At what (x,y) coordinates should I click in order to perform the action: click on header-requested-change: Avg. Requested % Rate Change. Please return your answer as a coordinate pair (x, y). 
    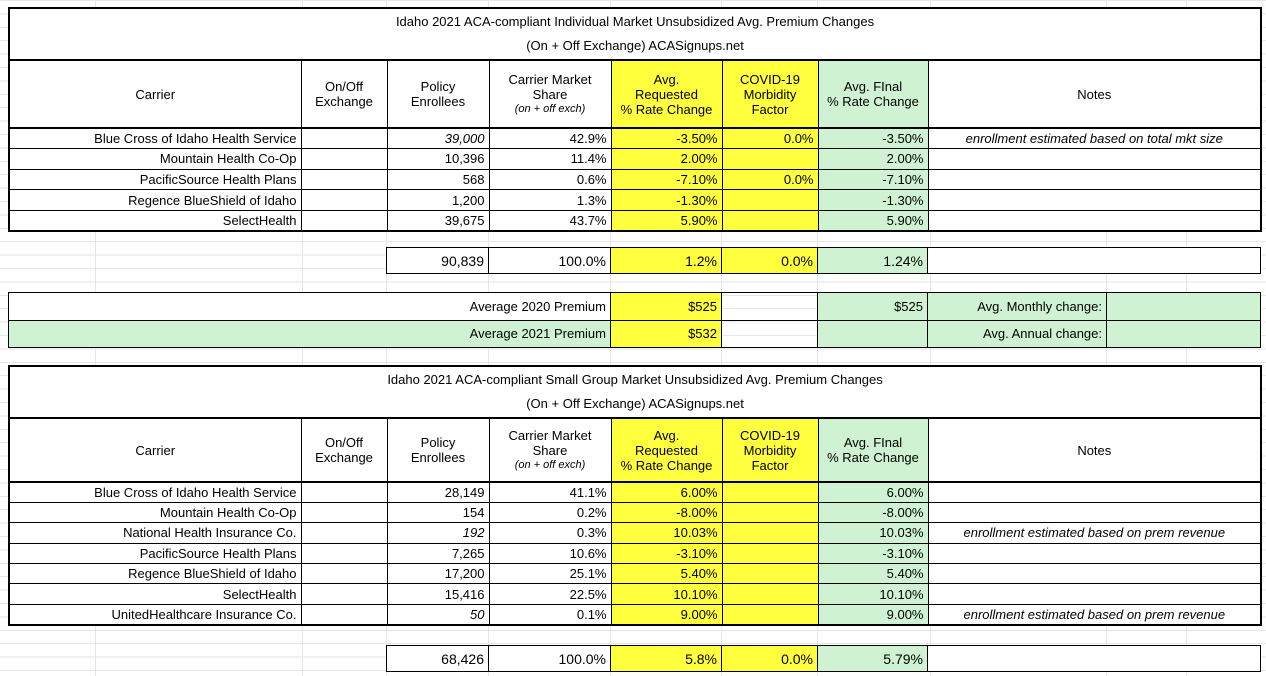
    Looking at the image, I should click on (666, 450).